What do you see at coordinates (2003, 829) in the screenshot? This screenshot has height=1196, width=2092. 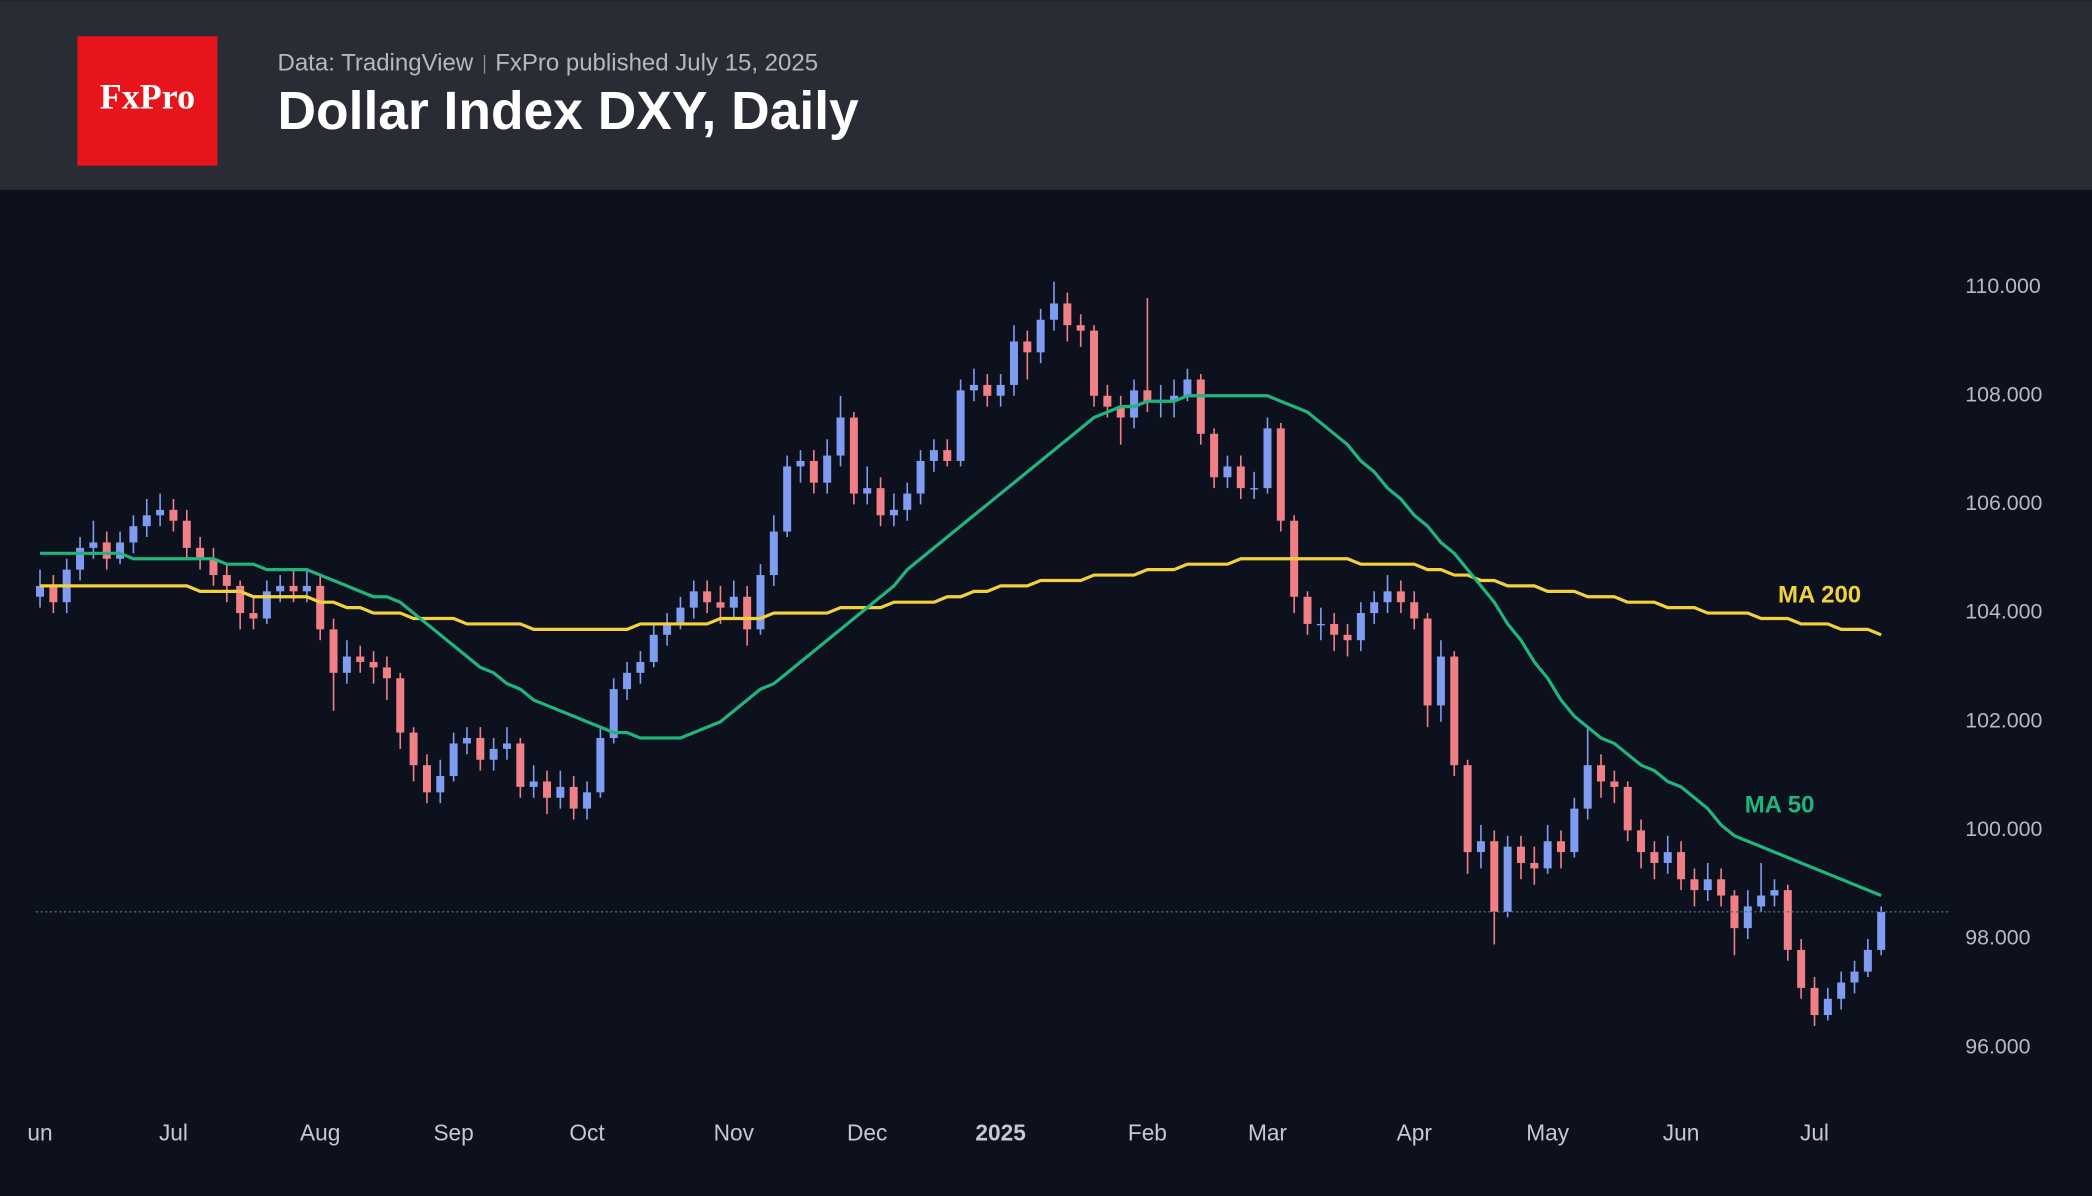 I see `y-tick-label: 100.000` at bounding box center [2003, 829].